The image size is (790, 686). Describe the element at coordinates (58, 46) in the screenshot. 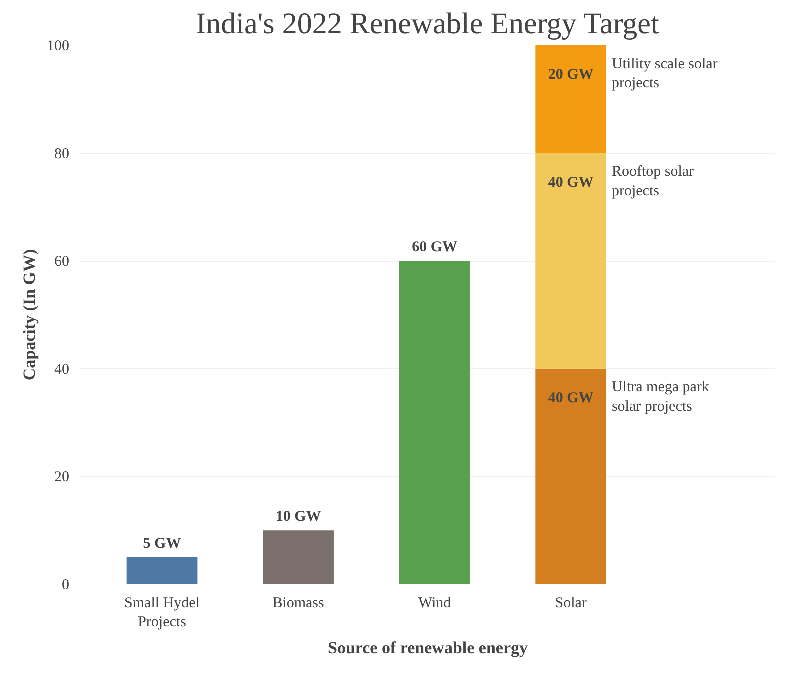

I see `y-tick-label: 100` at that location.